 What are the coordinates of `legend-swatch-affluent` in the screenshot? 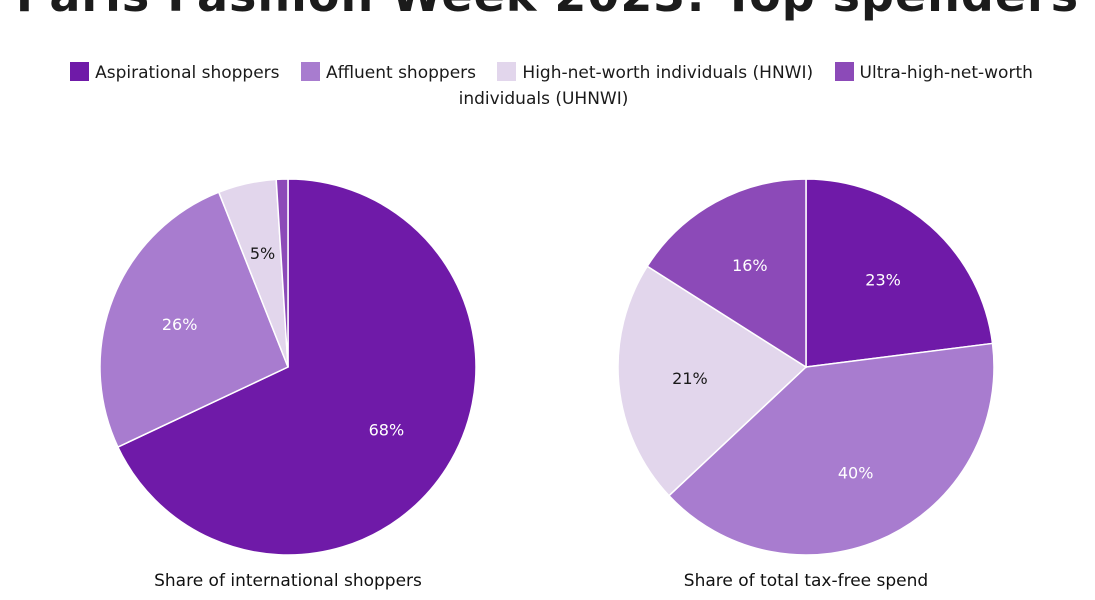 It's located at (310, 71).